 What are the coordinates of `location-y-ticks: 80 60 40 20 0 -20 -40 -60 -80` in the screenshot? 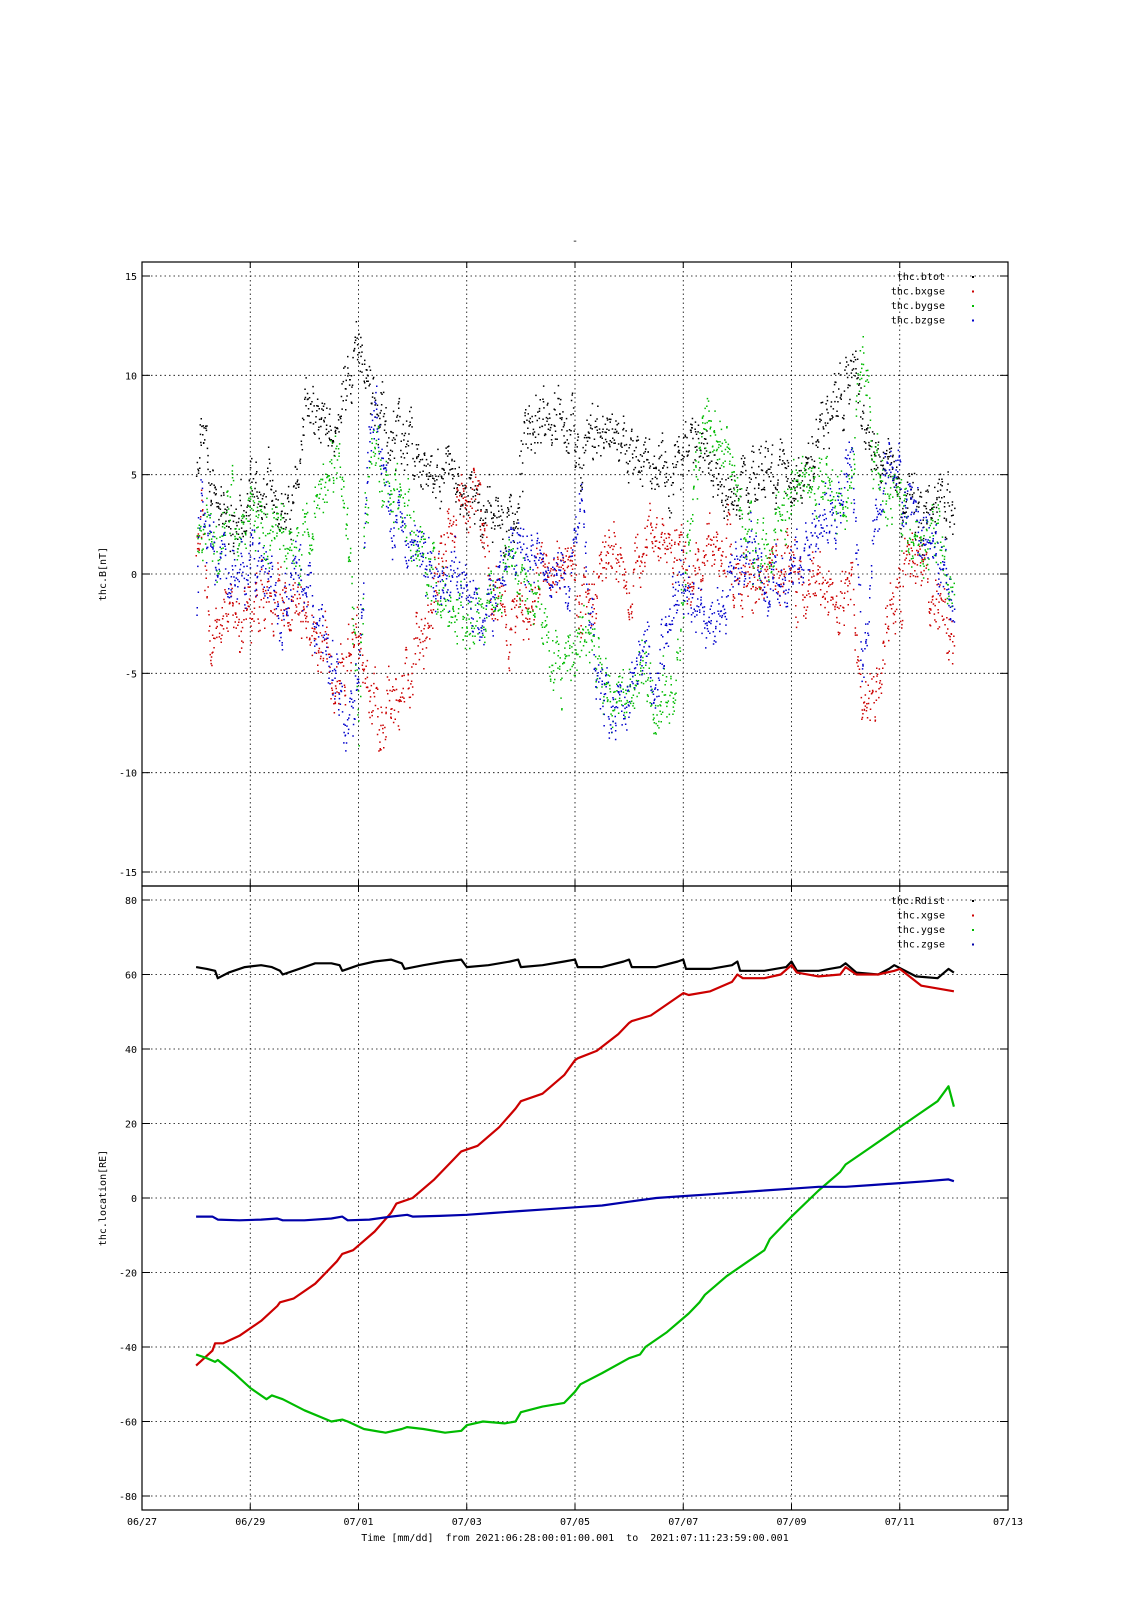 It's located at (128, 1199).